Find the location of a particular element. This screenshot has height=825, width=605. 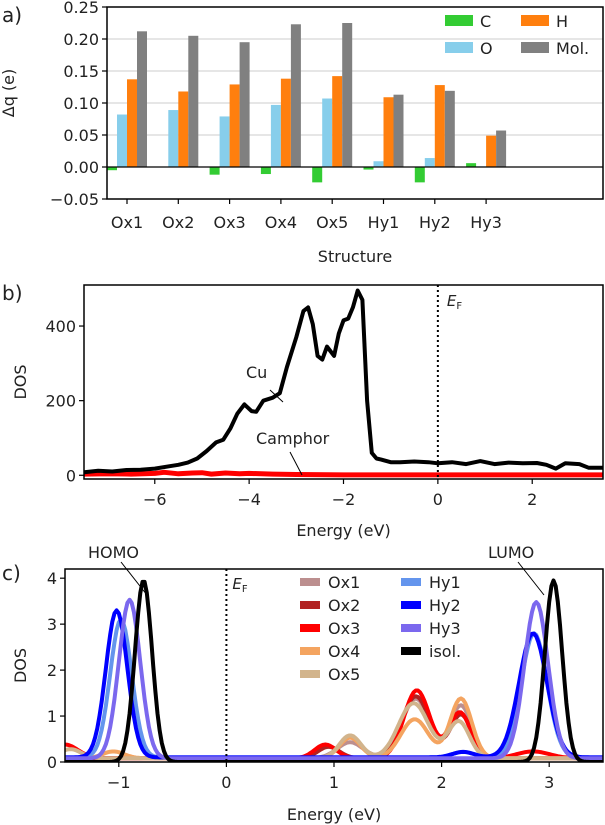

x-tick-label: Ox2 is located at coordinates (178, 222).